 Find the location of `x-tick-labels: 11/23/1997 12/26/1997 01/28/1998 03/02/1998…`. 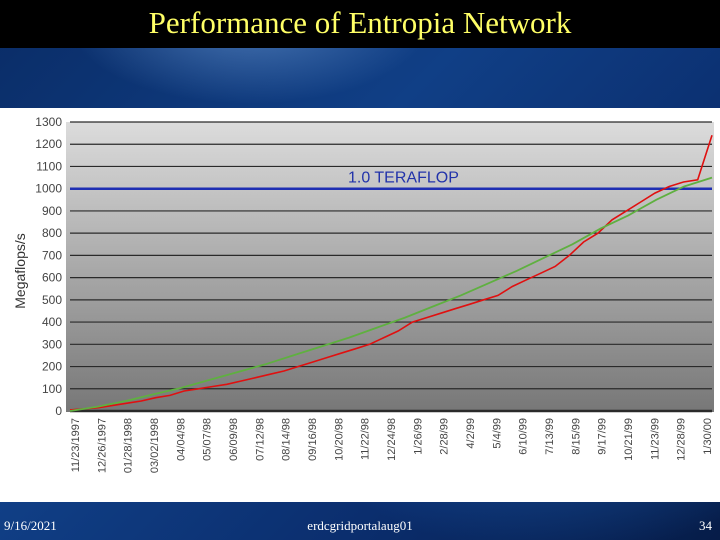

x-tick-labels: 11/23/1997 12/26/1997 01/28/1998 03/02/1998… is located at coordinates (392, 445).